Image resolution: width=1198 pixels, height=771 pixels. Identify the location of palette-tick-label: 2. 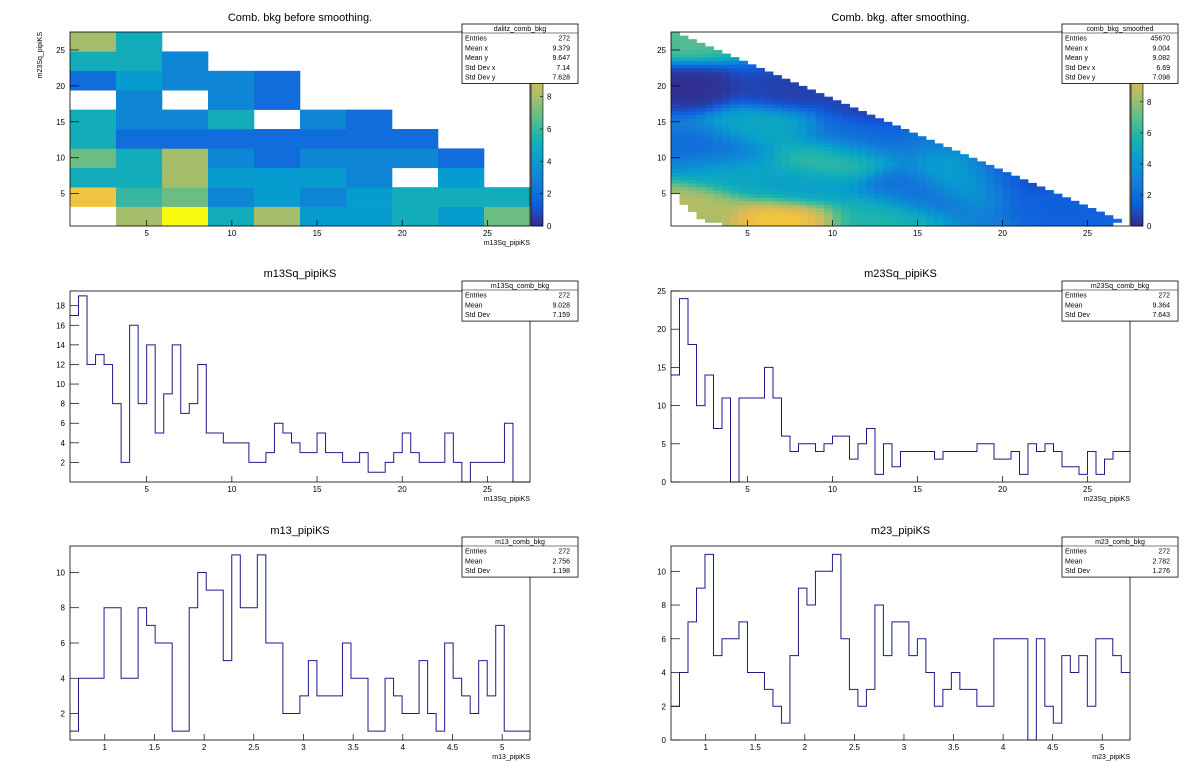
(1149, 195).